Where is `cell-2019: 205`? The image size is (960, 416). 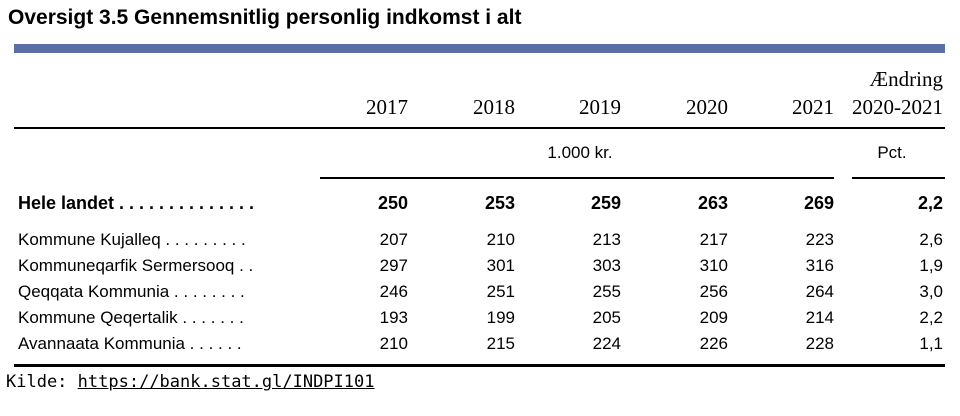 cell-2019: 205 is located at coordinates (606, 317).